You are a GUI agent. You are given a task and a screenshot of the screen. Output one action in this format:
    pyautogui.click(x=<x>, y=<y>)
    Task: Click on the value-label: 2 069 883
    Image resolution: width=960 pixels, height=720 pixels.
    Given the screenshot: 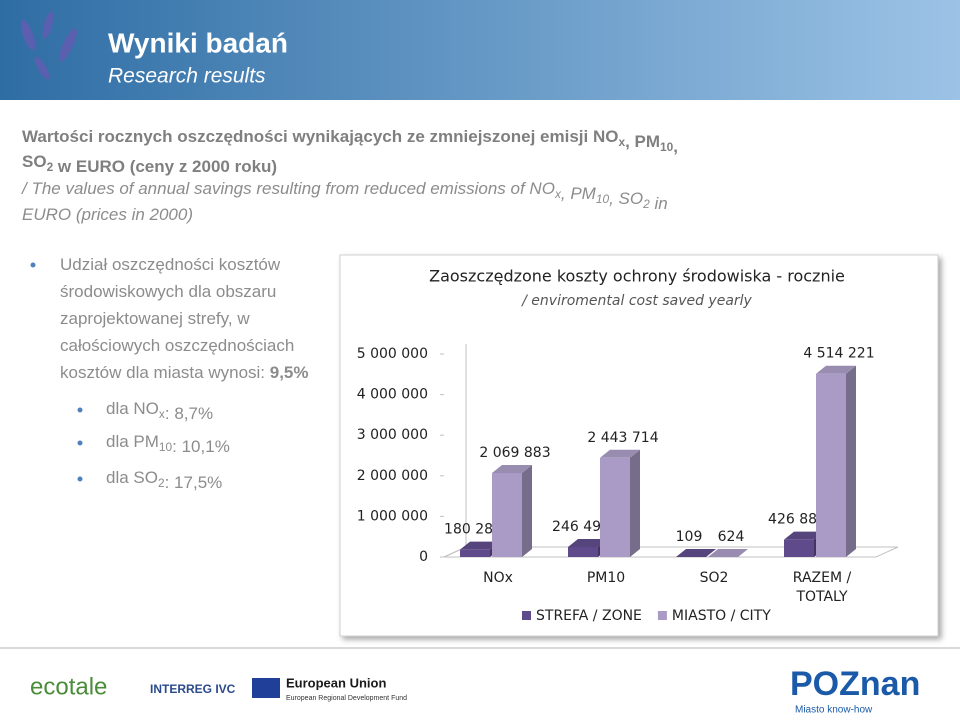 What is the action you would take?
    pyautogui.click(x=514, y=453)
    